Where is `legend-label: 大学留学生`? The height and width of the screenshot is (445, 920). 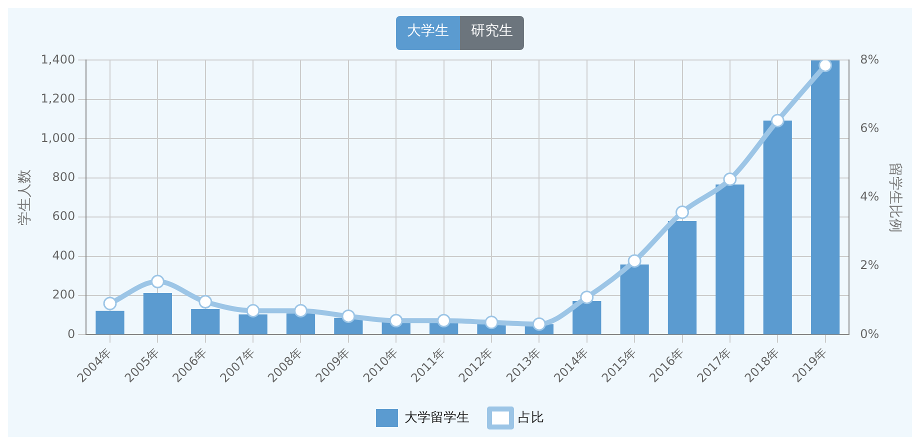 legend-label: 大学留学生 is located at coordinates (437, 418).